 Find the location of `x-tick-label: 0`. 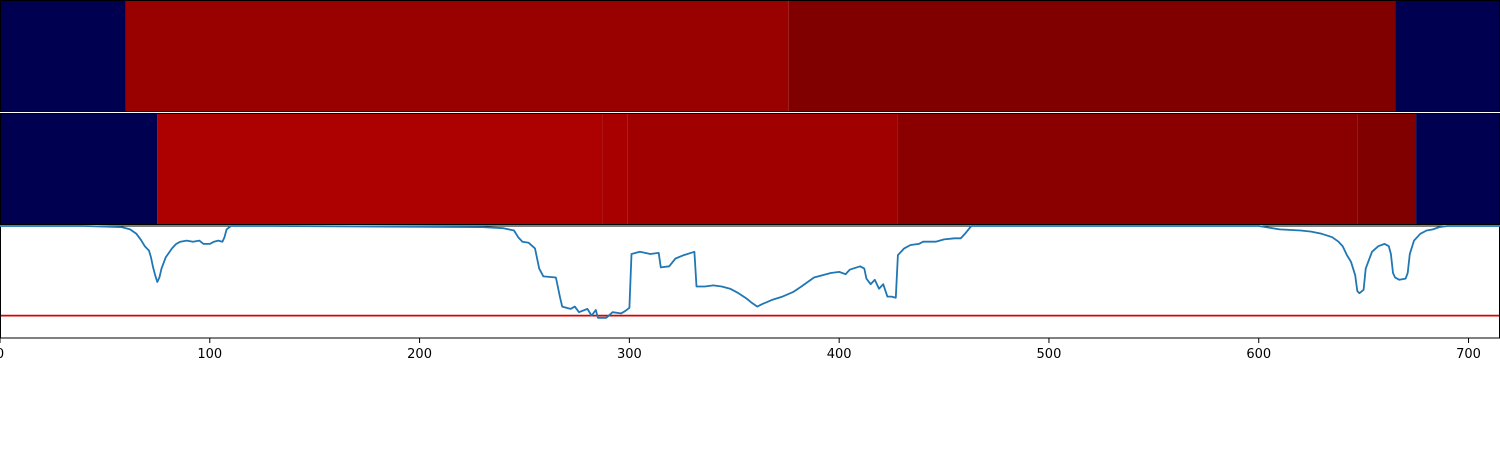

x-tick-label: 0 is located at coordinates (2, 354).